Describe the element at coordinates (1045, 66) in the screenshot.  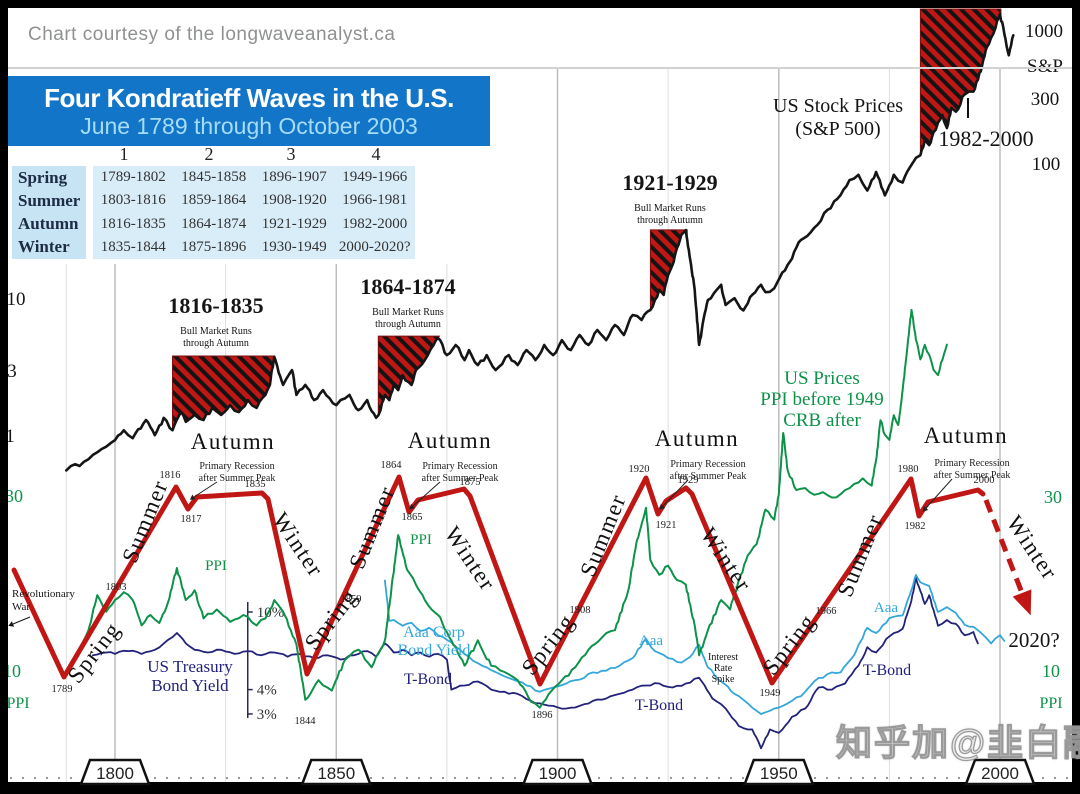
I see `axis-tick-label: S&P` at that location.